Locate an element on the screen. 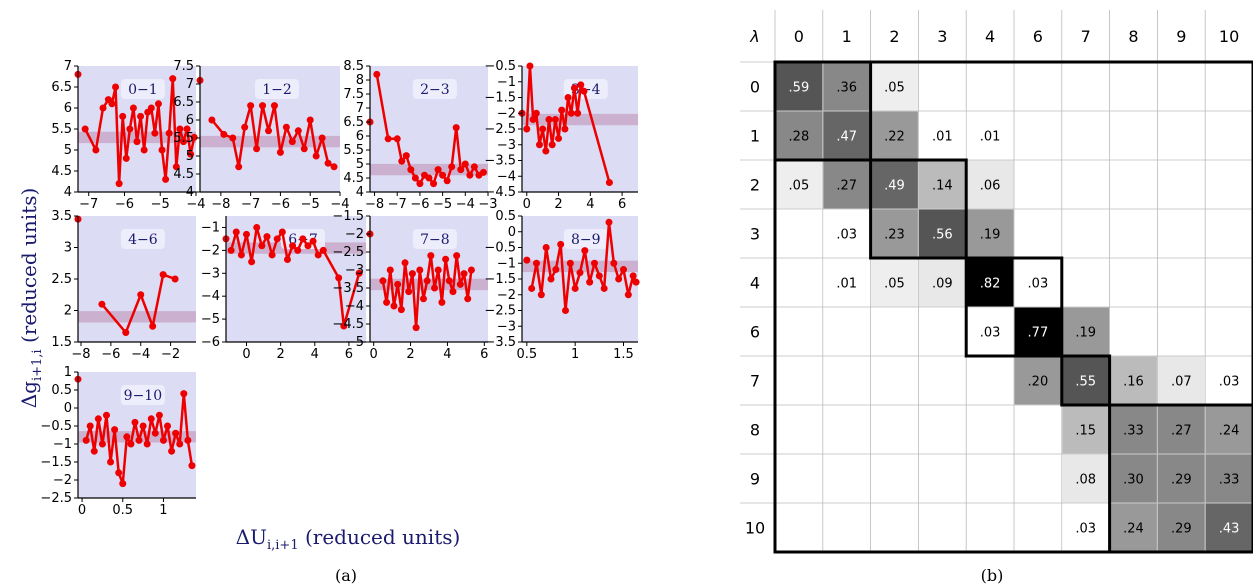  cell-value: .19 is located at coordinates (1085, 333).